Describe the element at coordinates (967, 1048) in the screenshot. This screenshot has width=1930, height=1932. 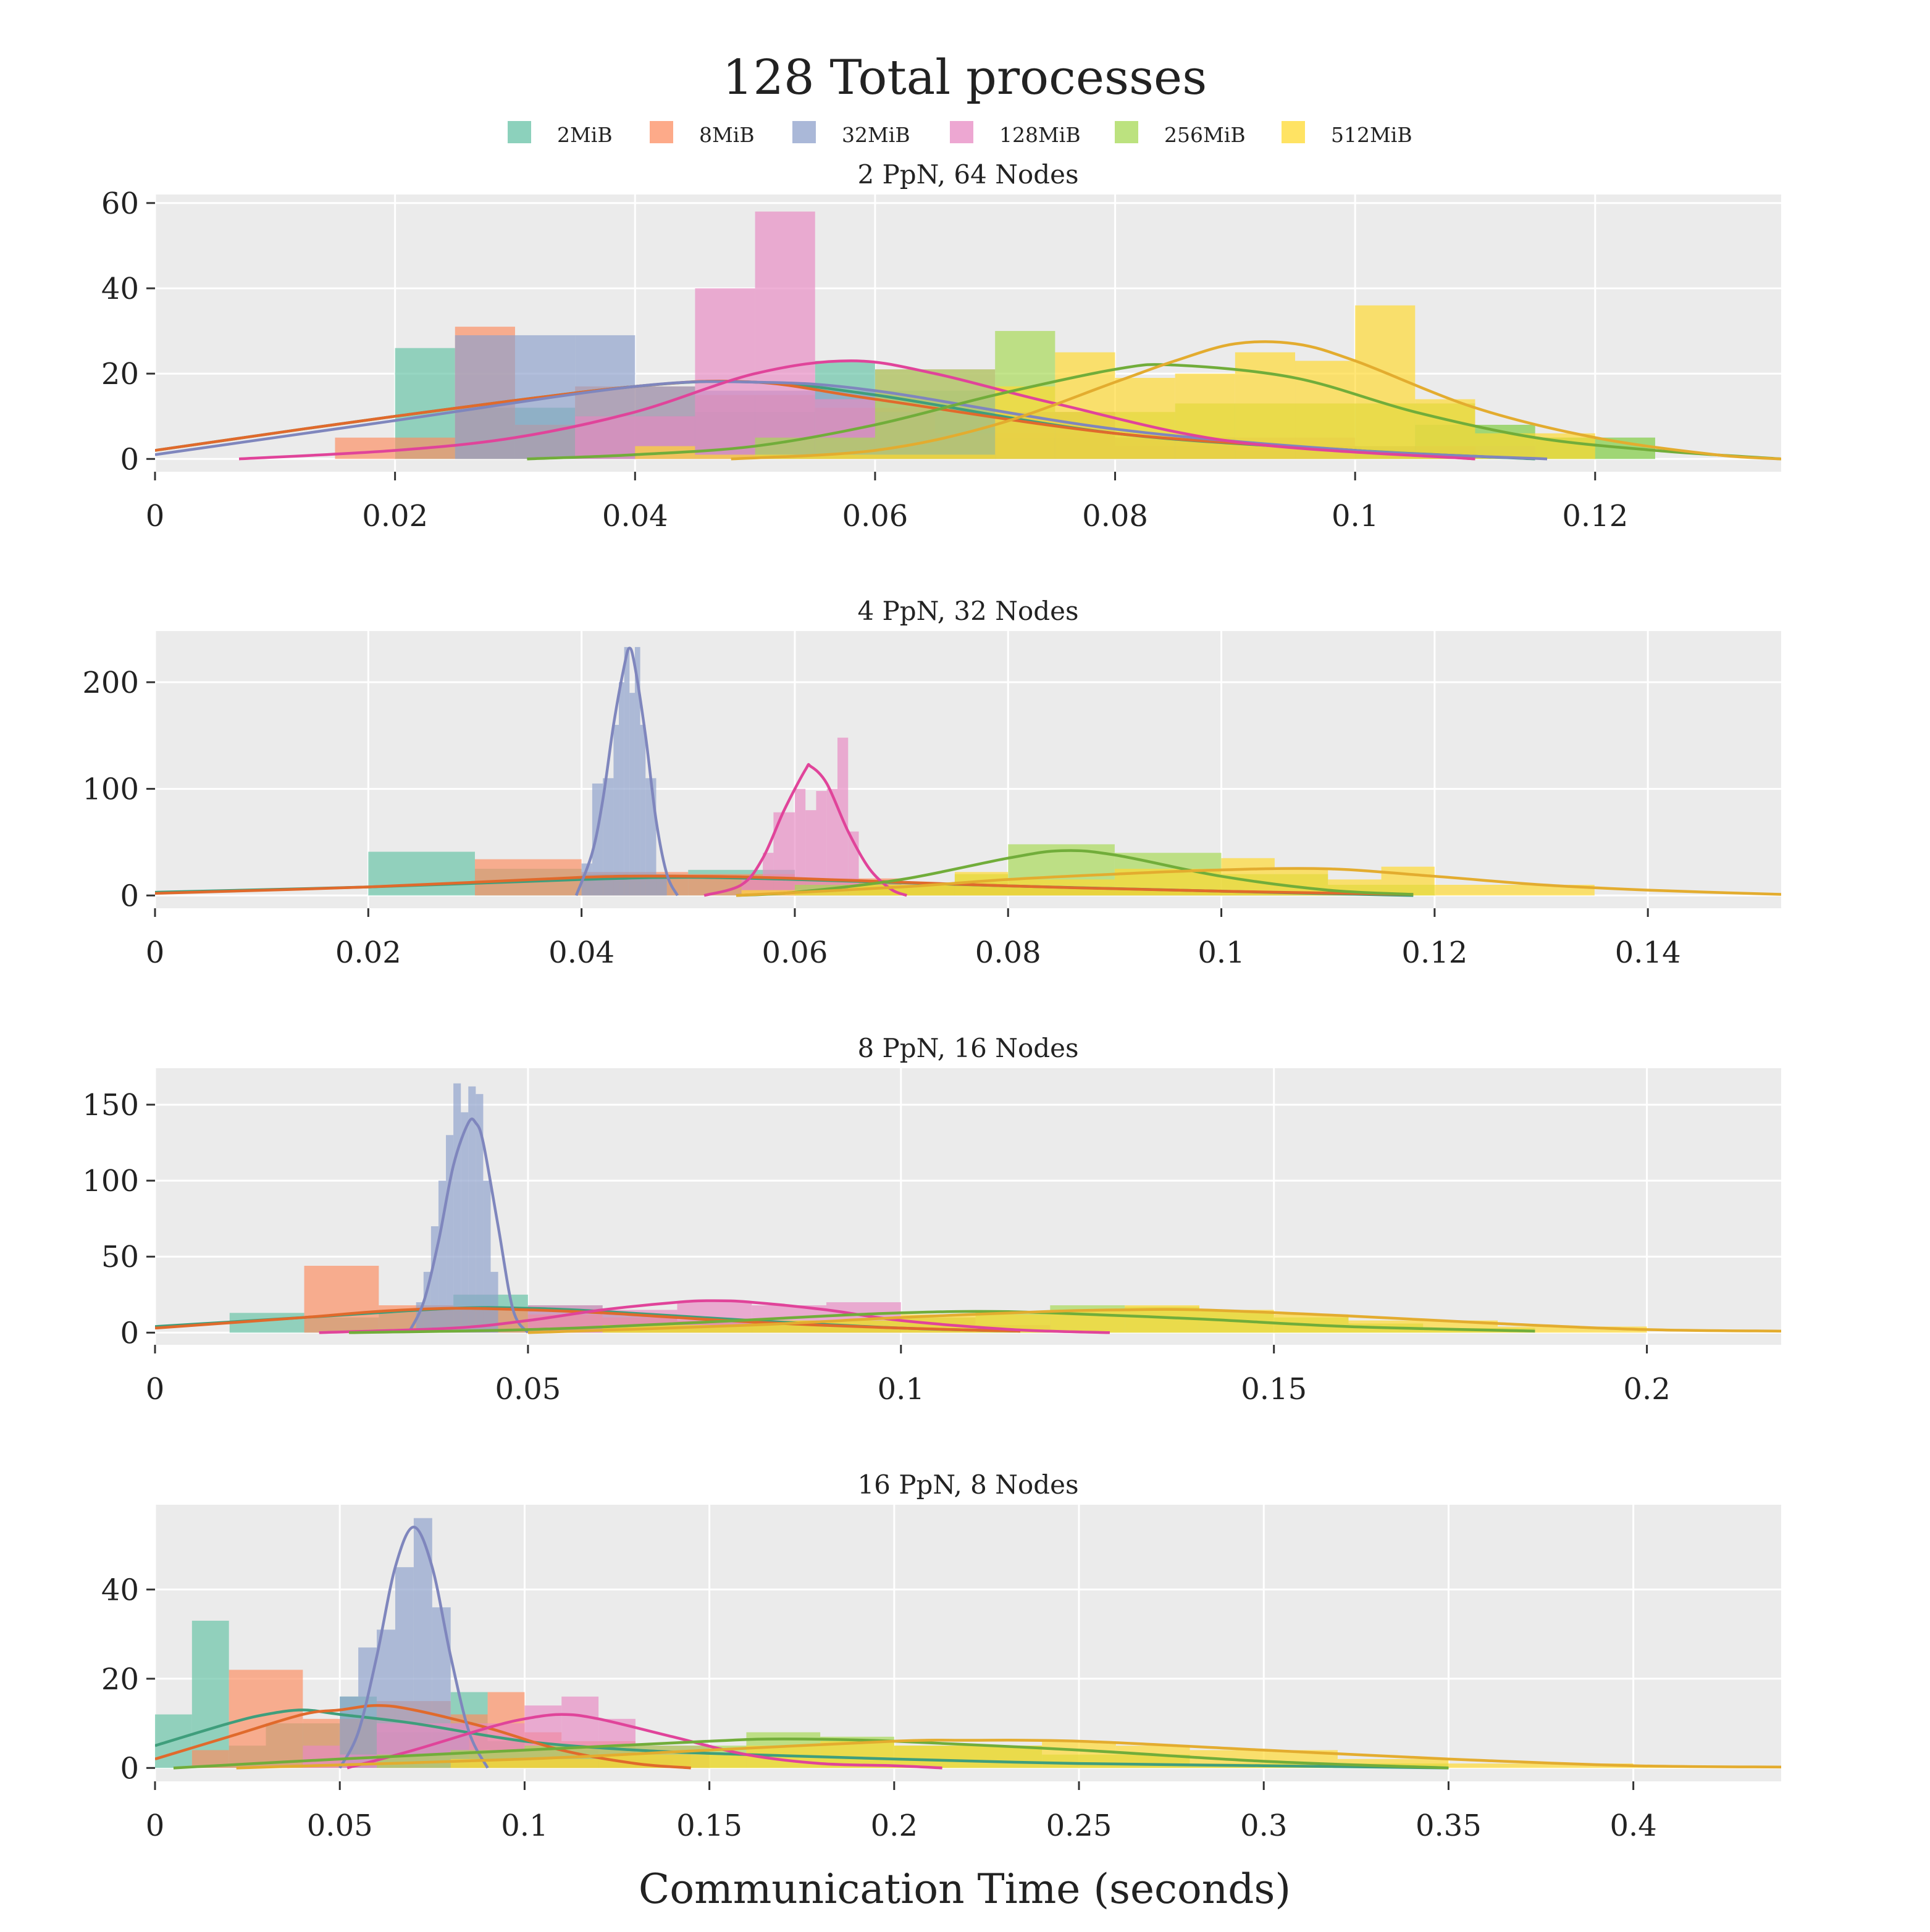
I see `subplot-title: 8 PpN, 16 Nodes` at that location.